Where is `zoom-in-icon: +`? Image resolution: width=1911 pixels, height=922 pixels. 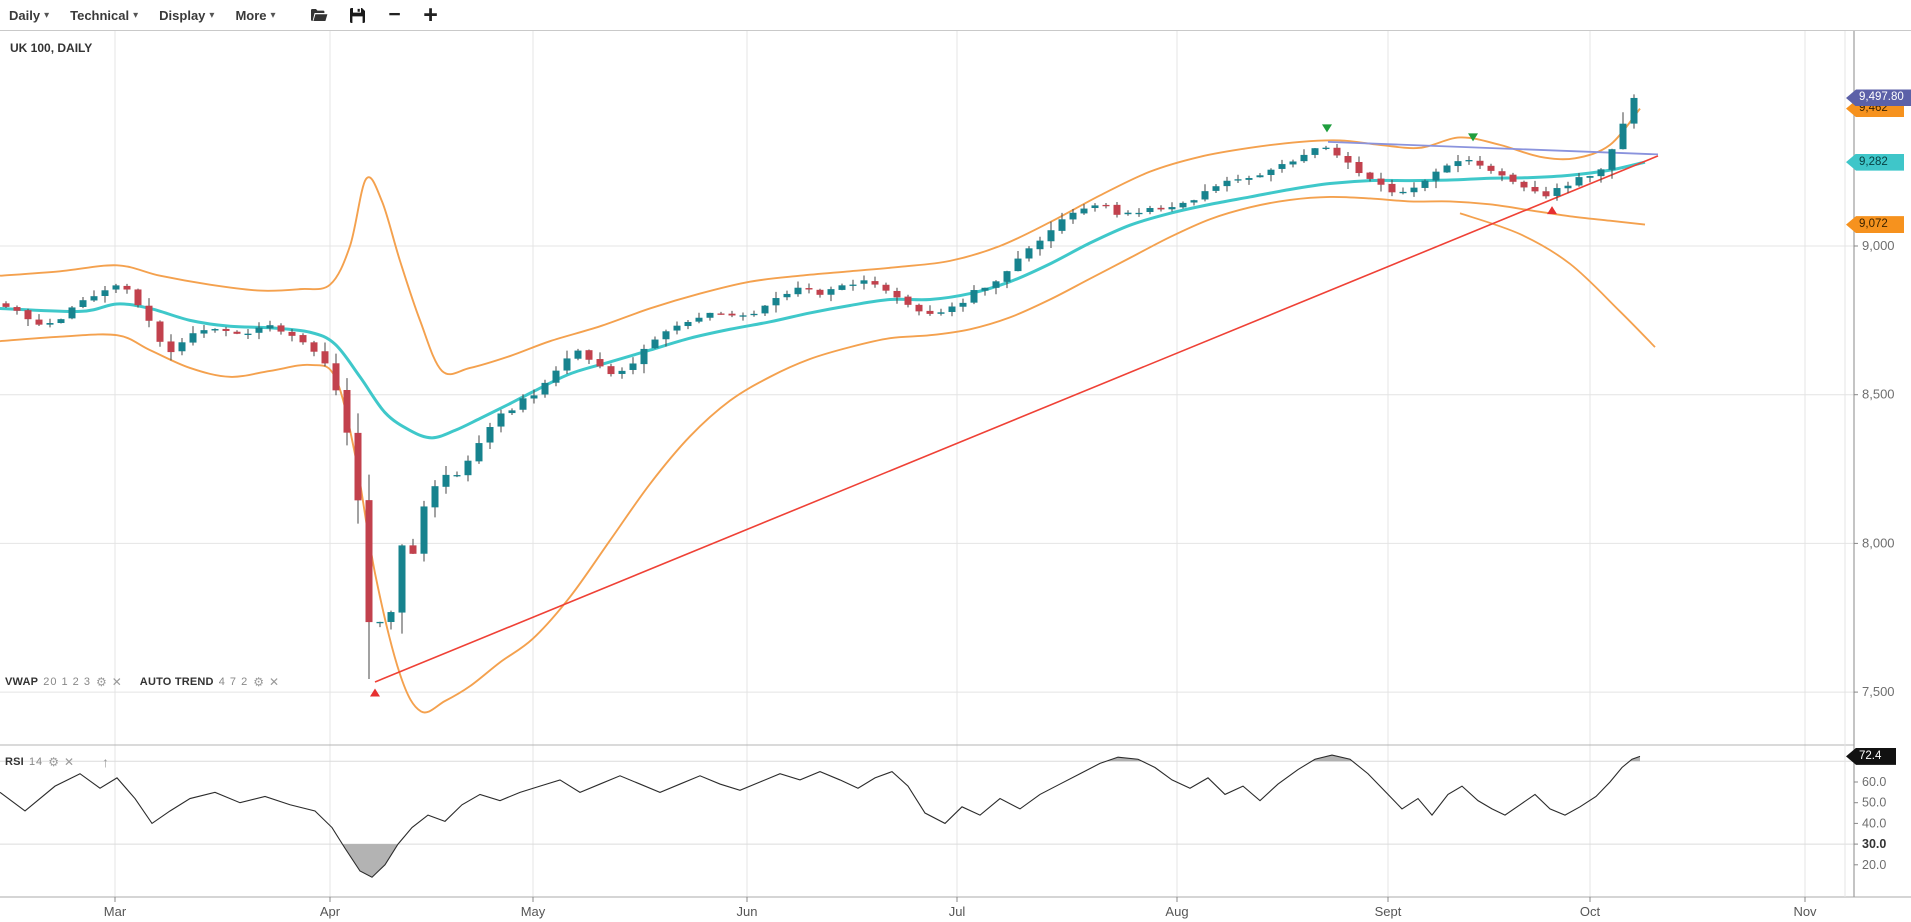
zoom-in-icon: + is located at coordinates (431, 15).